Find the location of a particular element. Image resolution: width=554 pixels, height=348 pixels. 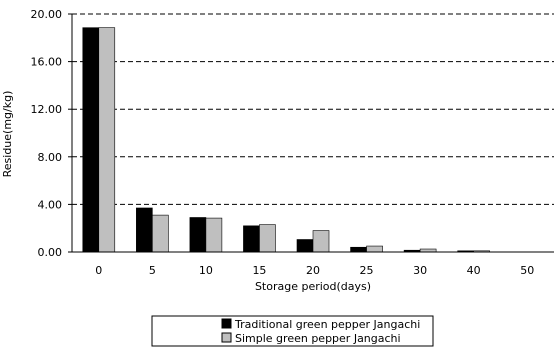

legend-swatch-simple is located at coordinates (226, 337).